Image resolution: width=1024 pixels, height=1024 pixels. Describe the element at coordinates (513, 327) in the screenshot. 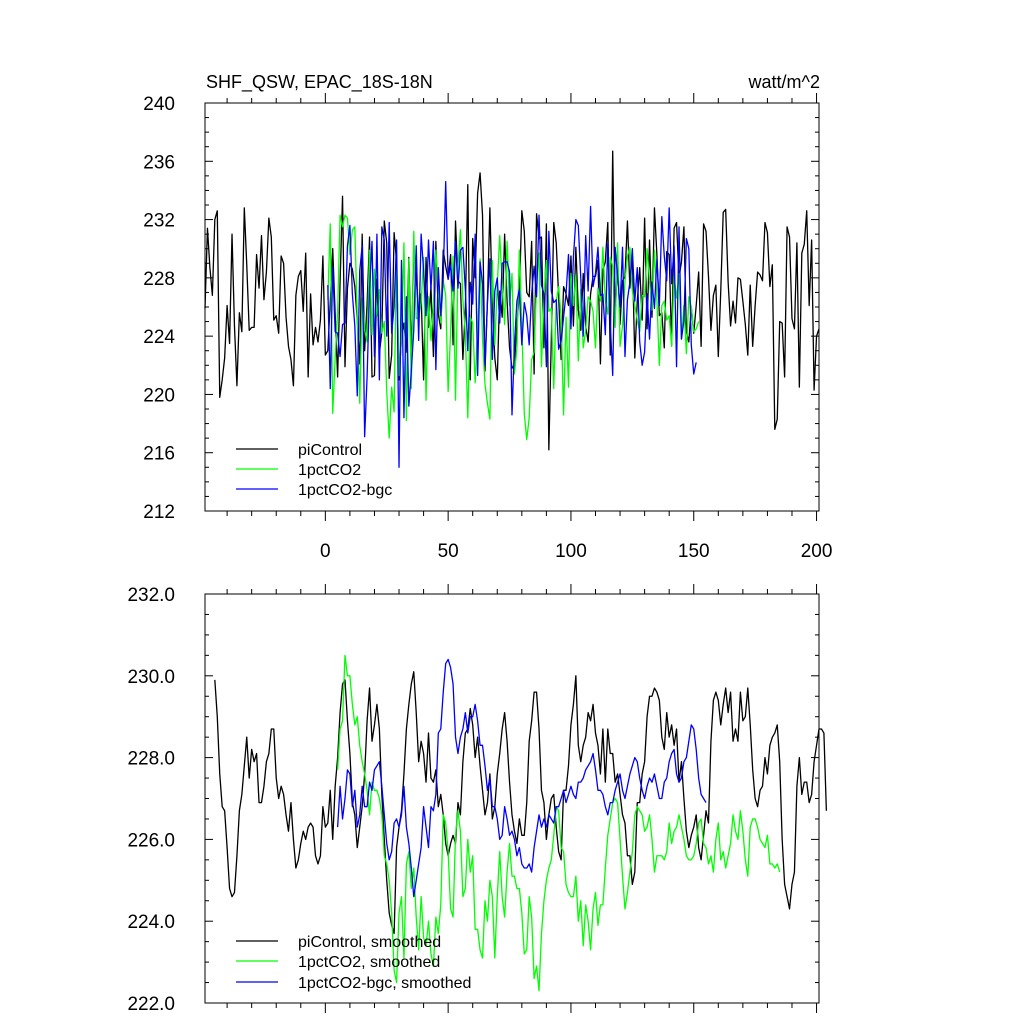

I see `series-line-1pctco2` at that location.